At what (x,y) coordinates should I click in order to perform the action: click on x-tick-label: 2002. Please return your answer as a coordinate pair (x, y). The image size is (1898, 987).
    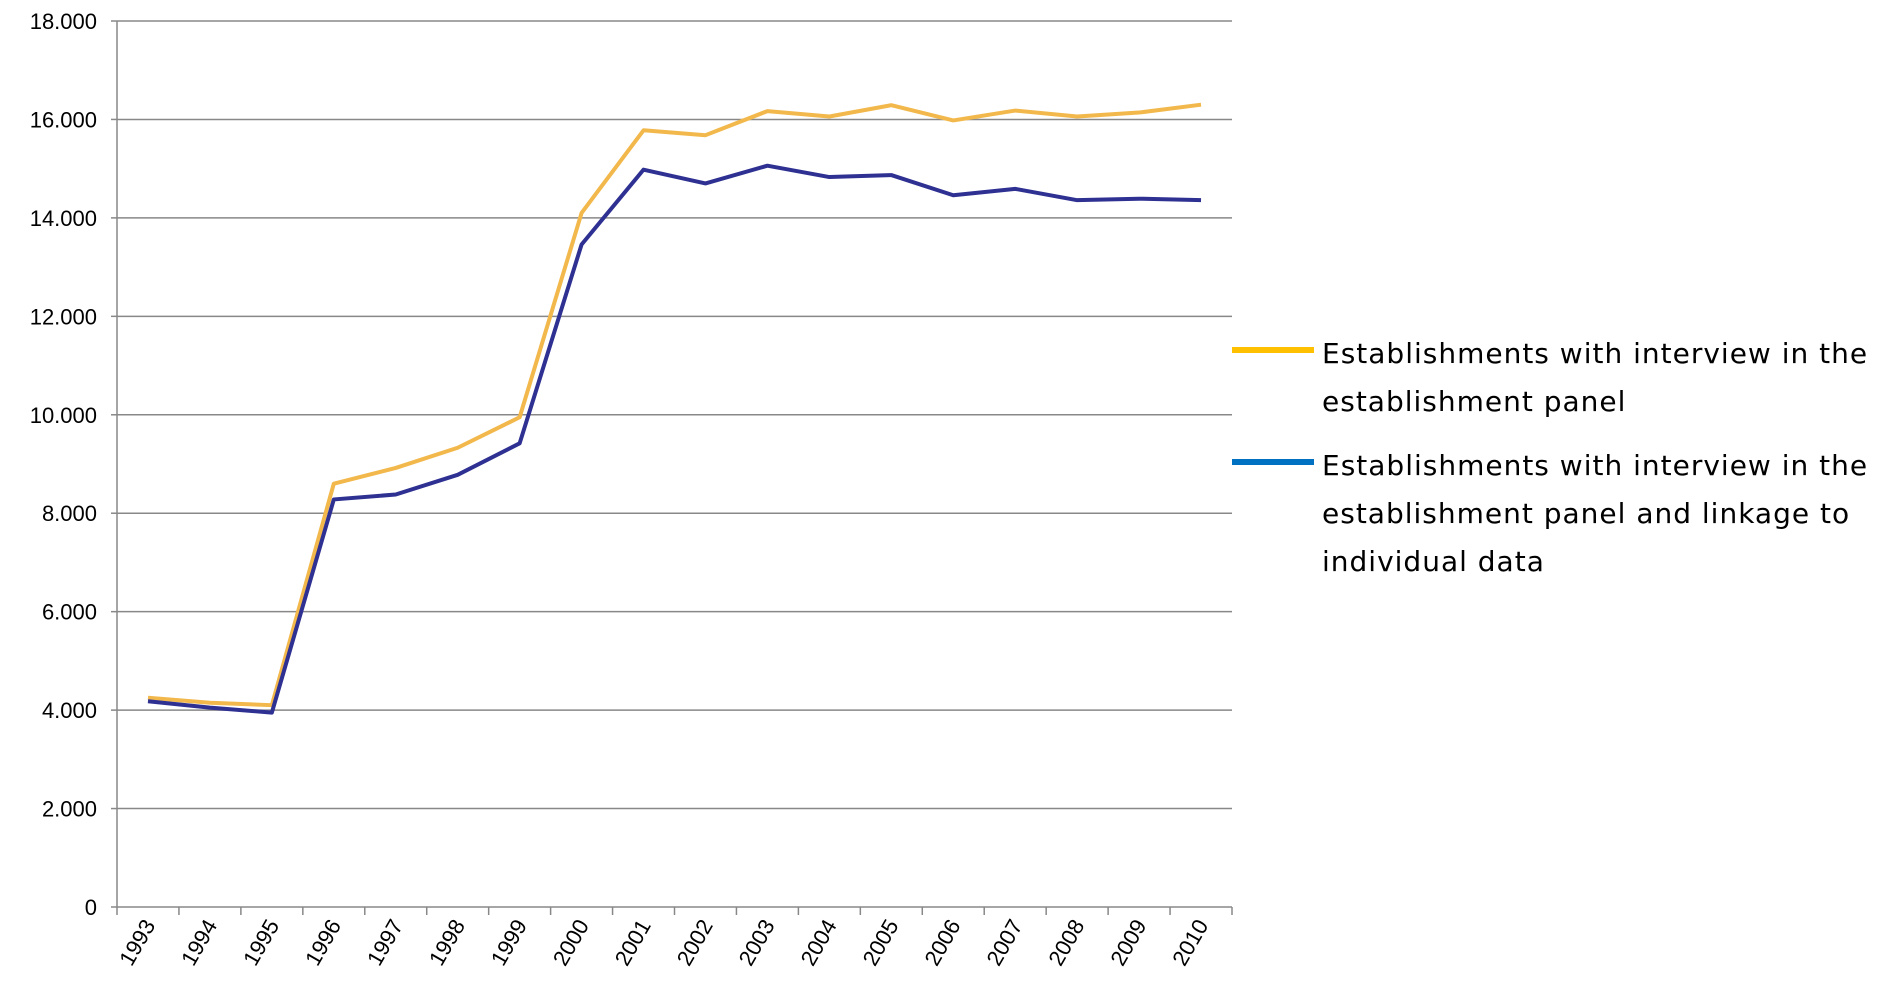
    Looking at the image, I should click on (695, 942).